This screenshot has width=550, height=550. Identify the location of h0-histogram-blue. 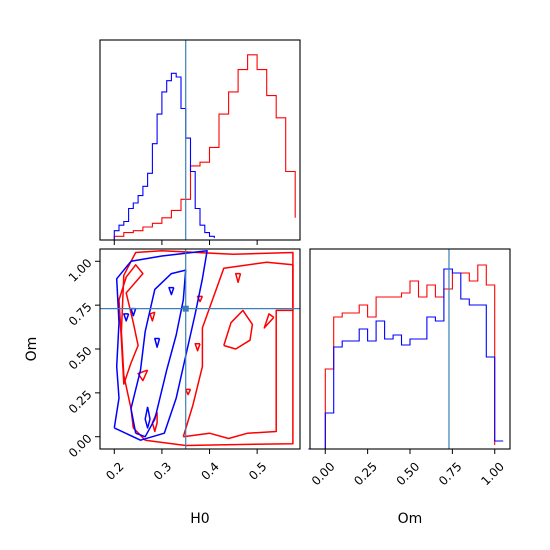
(164, 156).